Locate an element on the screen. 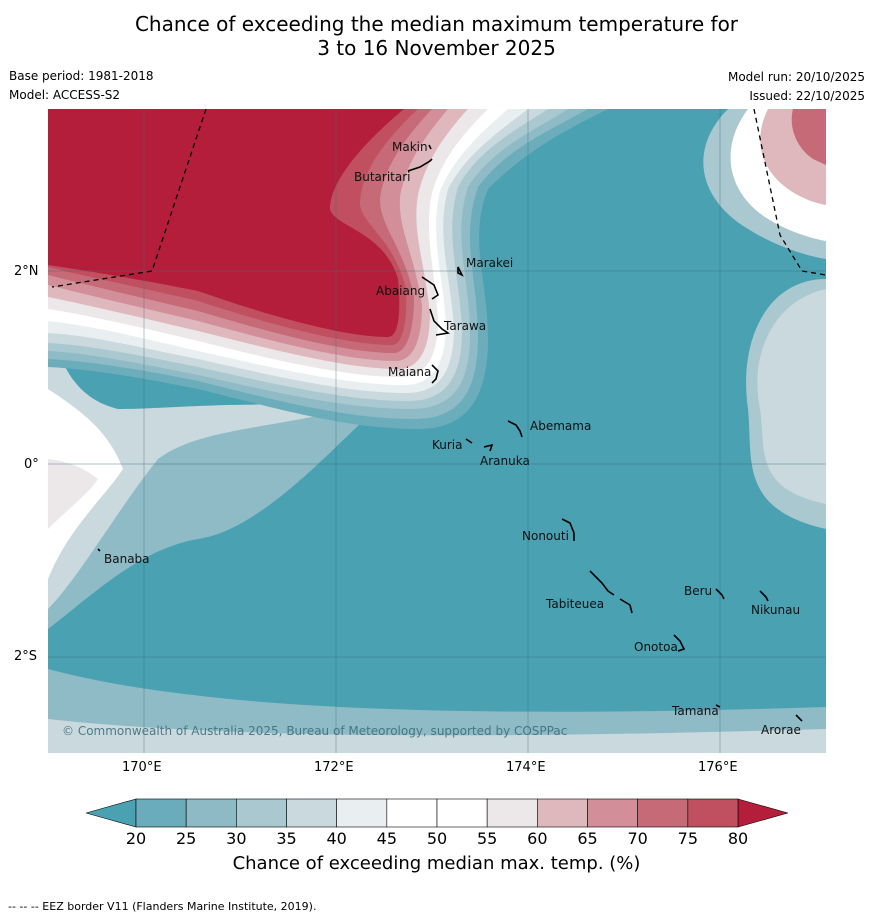  label-abaiang: Abaiang is located at coordinates (400, 291).